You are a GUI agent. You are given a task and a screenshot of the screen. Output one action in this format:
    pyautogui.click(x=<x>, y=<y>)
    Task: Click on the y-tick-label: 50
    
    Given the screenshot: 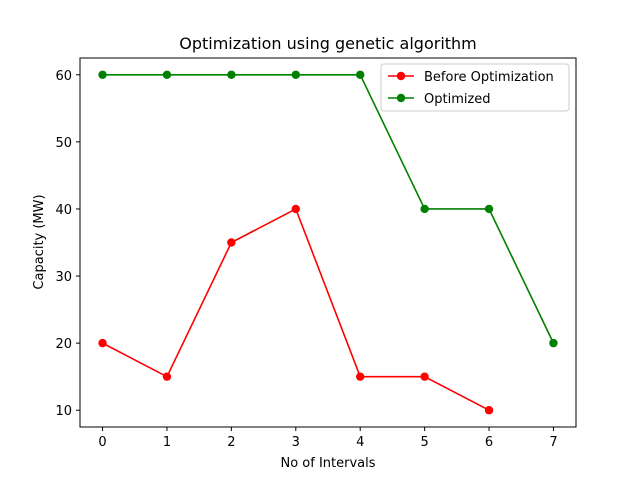 What is the action you would take?
    pyautogui.click(x=63, y=143)
    